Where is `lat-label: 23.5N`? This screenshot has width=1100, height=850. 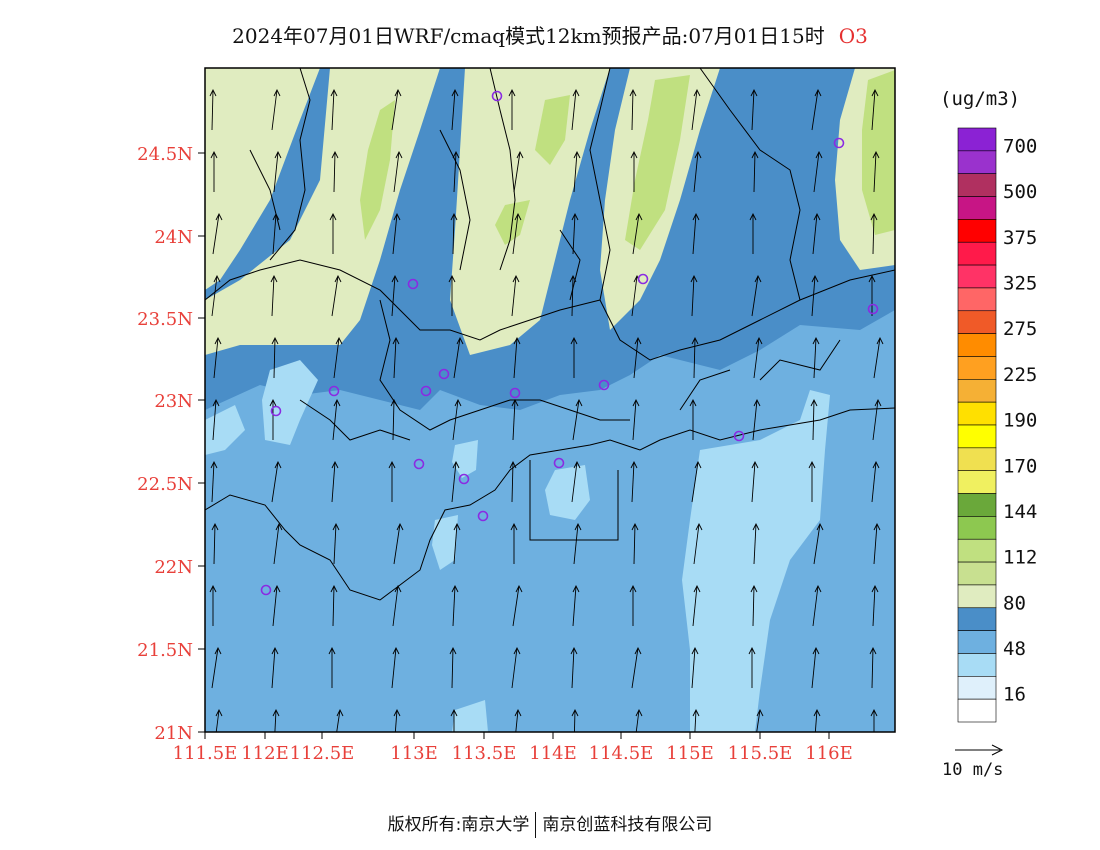
lat-label: 23.5N is located at coordinates (165, 319).